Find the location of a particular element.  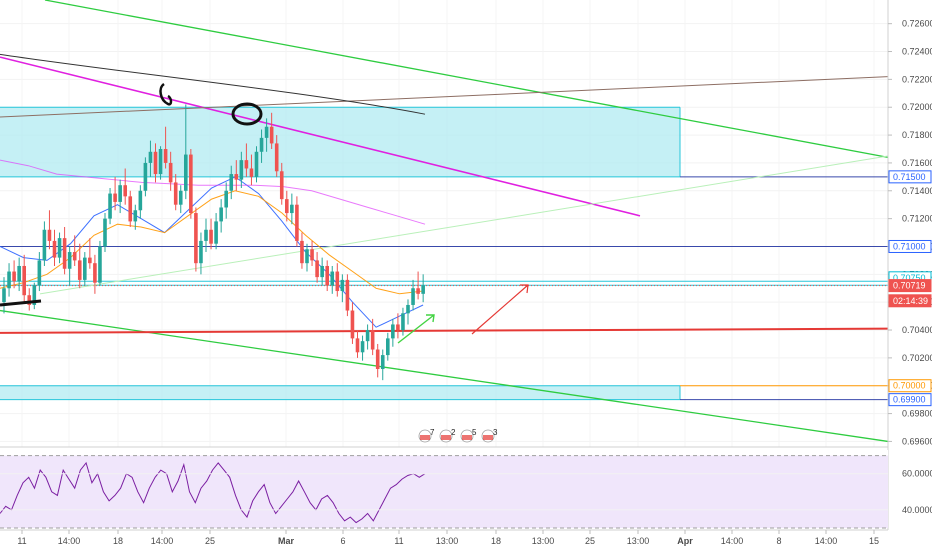

oscillator-tick-label: 40.0000 is located at coordinates (917, 510).